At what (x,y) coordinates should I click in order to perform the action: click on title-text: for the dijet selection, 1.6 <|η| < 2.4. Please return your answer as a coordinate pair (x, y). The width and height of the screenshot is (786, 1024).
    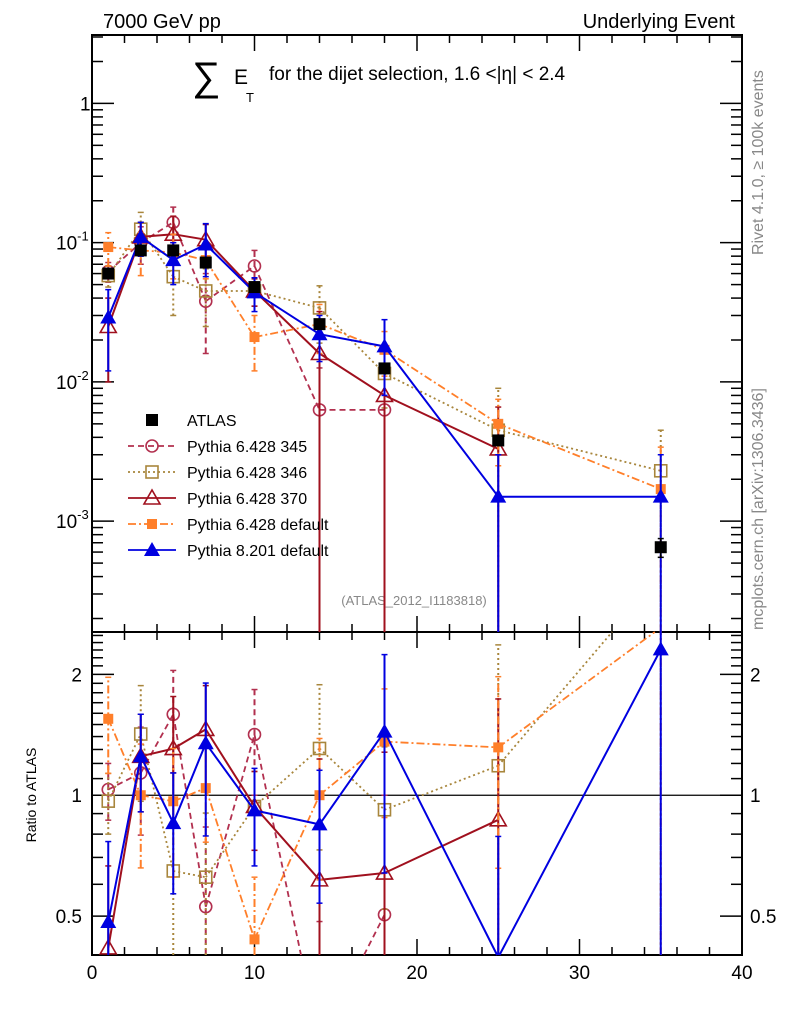
    Looking at the image, I should click on (417, 74).